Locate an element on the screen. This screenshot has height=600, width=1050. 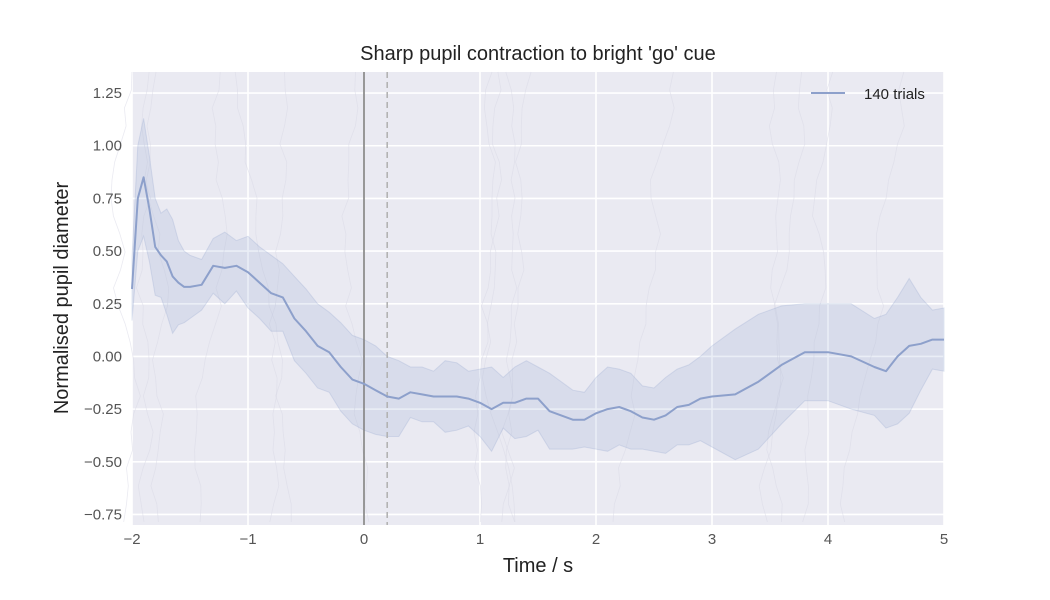
event-lines is located at coordinates (376, 298).